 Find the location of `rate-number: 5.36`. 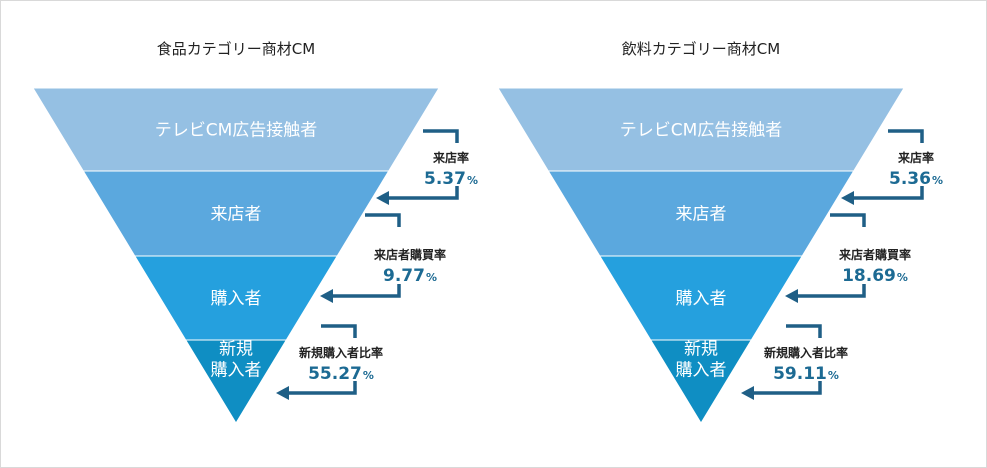

rate-number: 5.36 is located at coordinates (910, 179).